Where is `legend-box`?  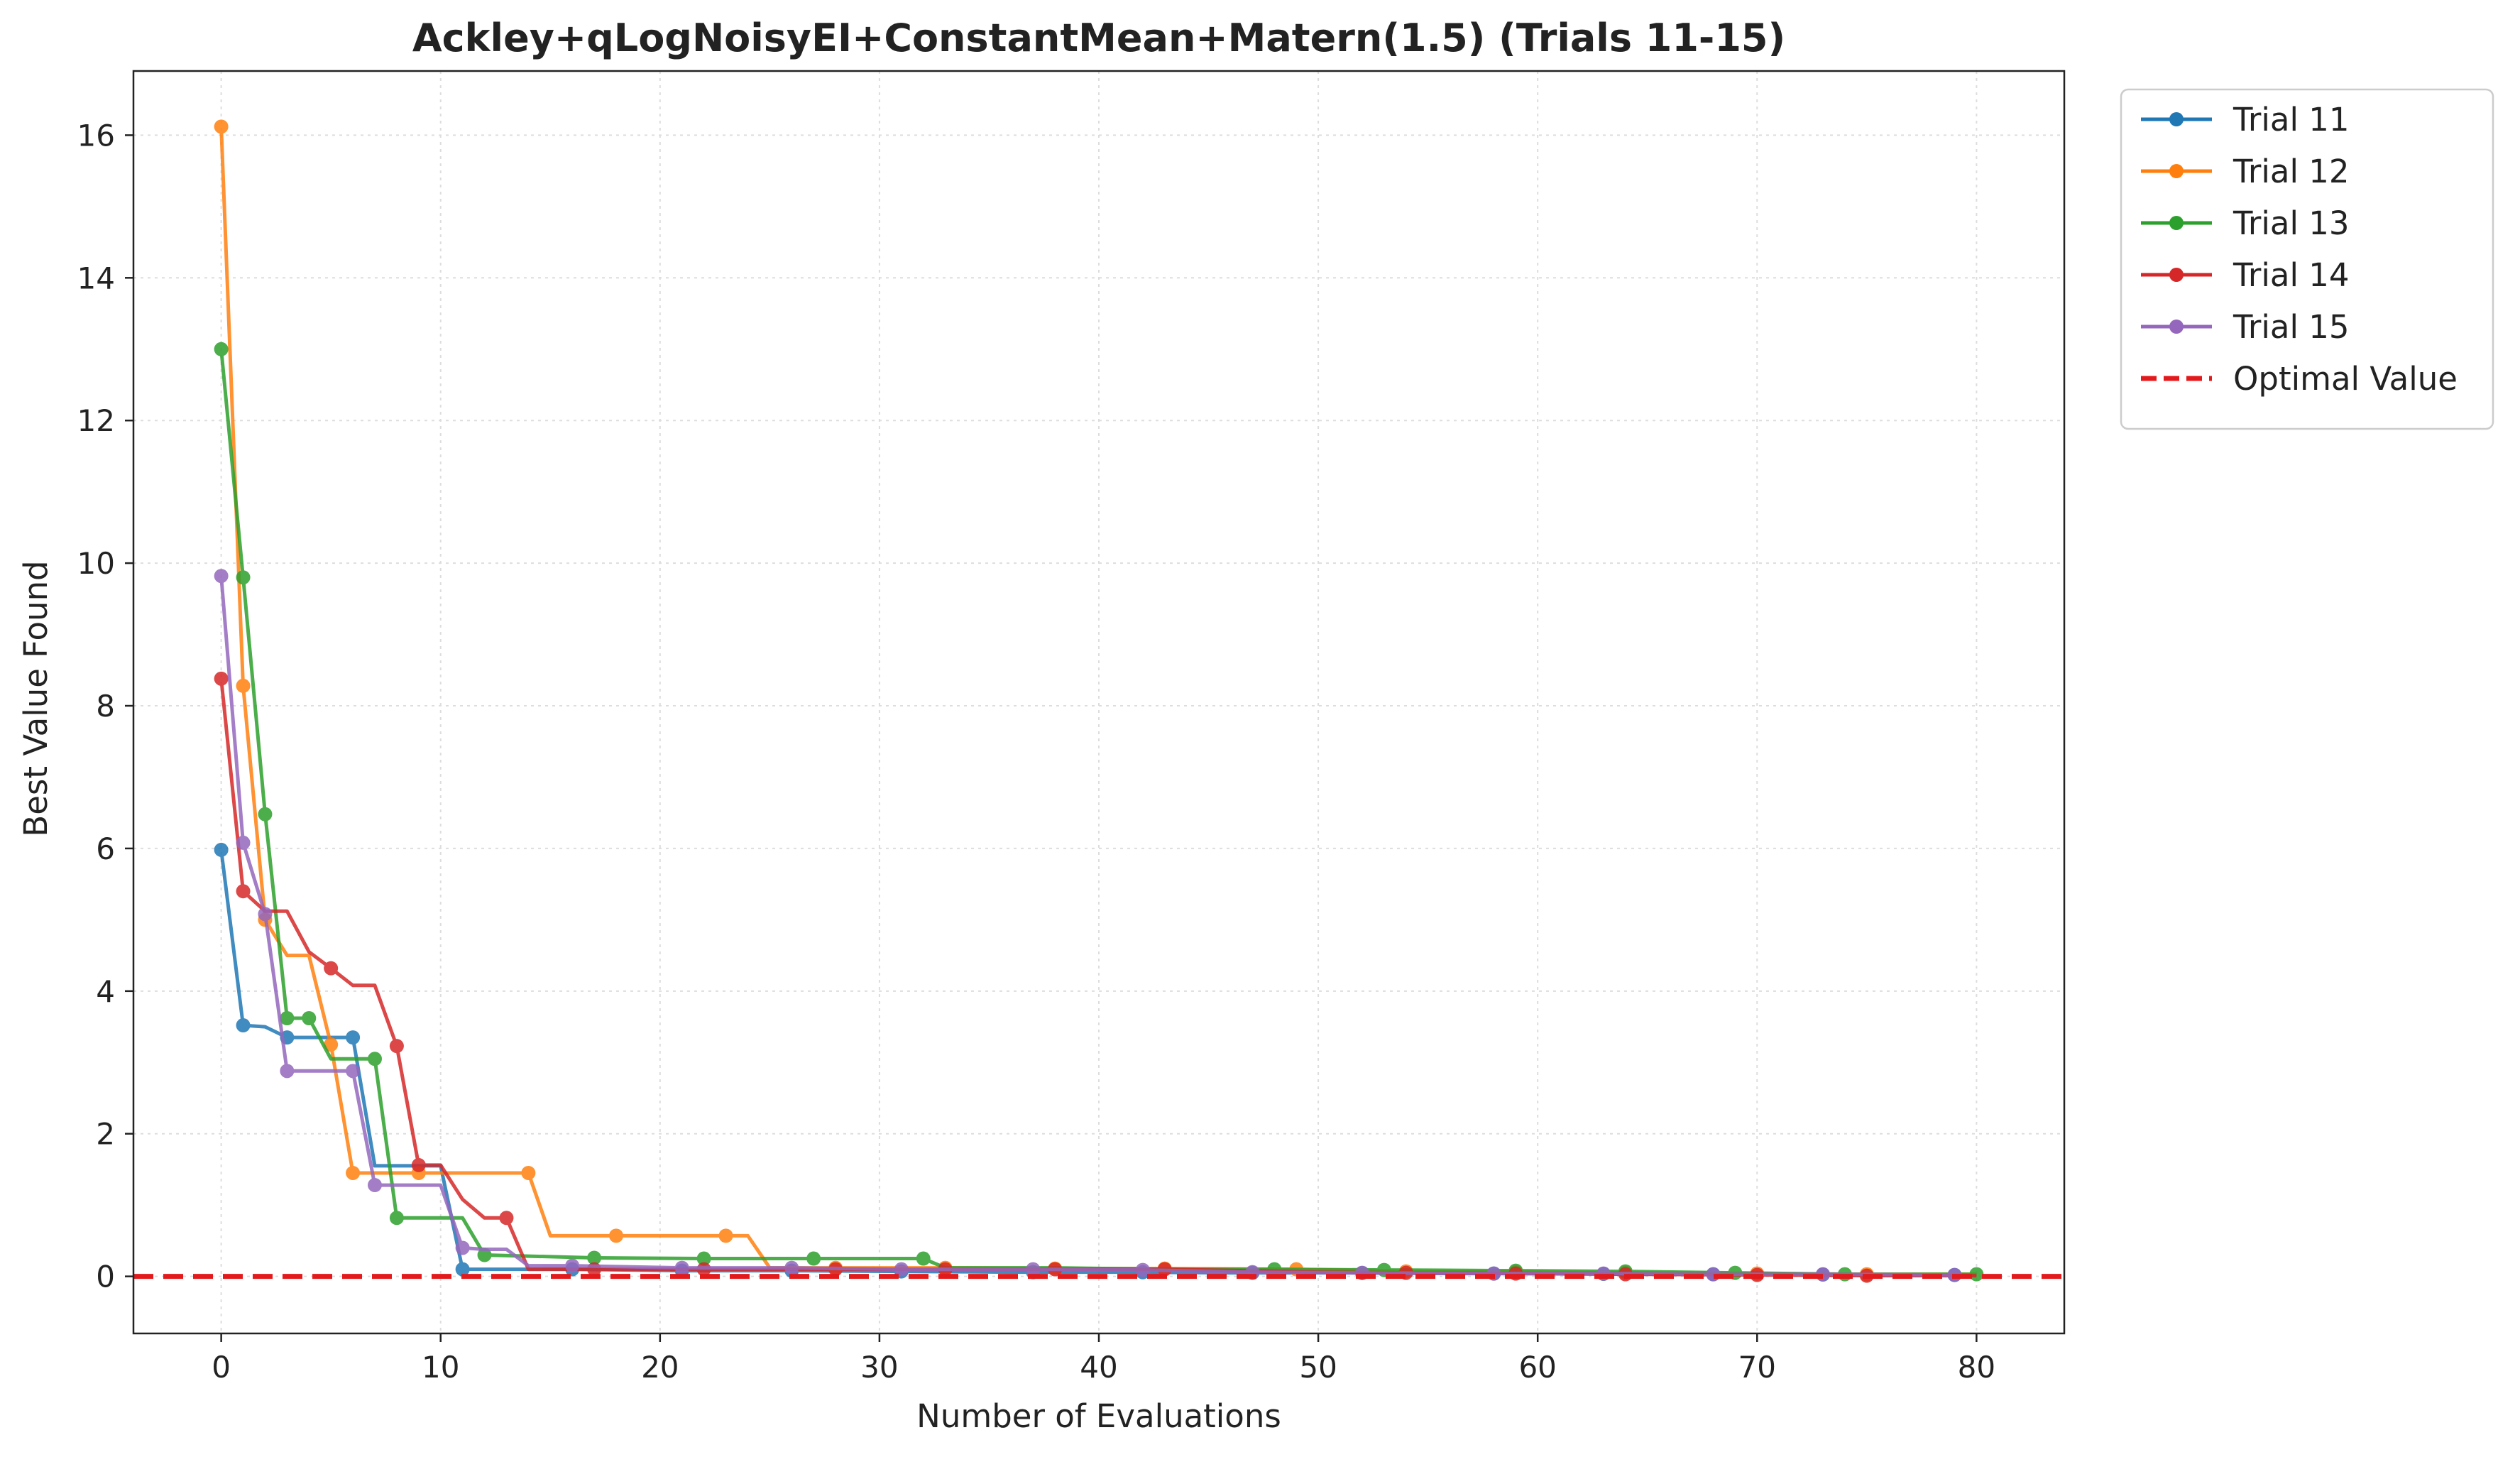
legend-box is located at coordinates (2307, 259).